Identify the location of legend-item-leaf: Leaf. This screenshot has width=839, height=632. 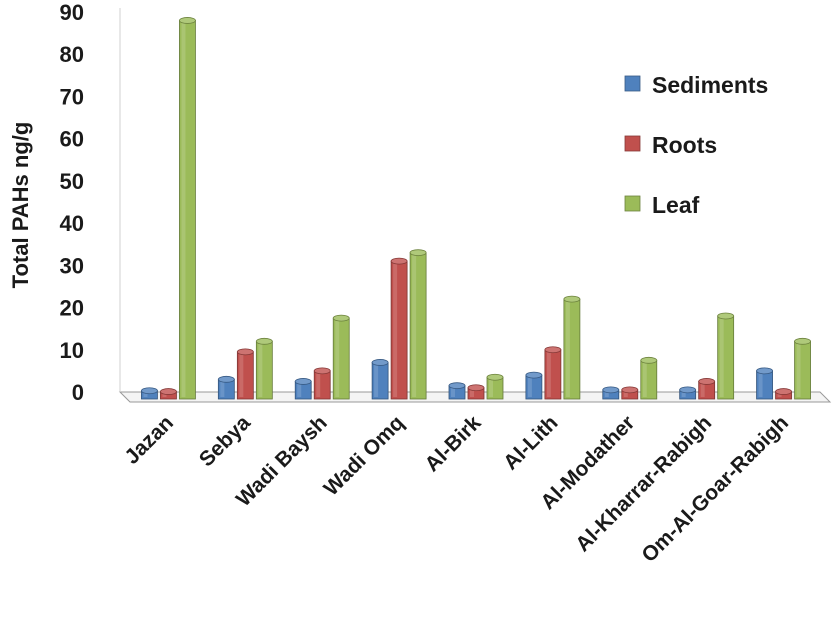
(662, 205).